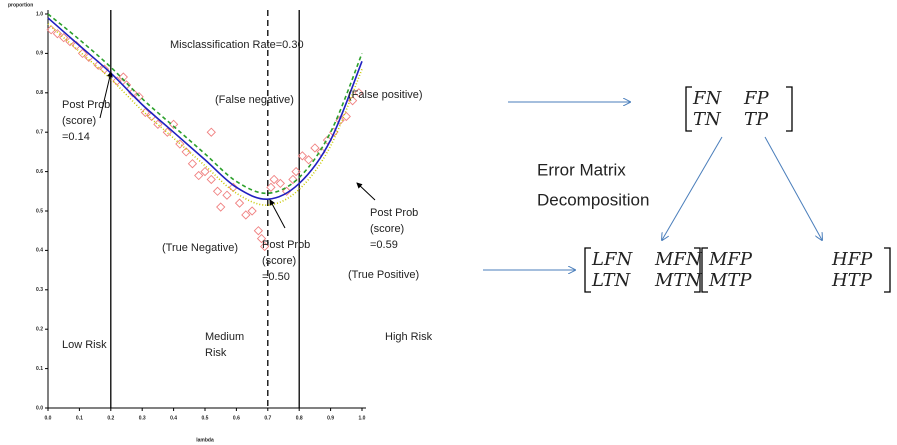 The width and height of the screenshot is (897, 445). I want to click on matrix-entry: TP, so click(756, 119).